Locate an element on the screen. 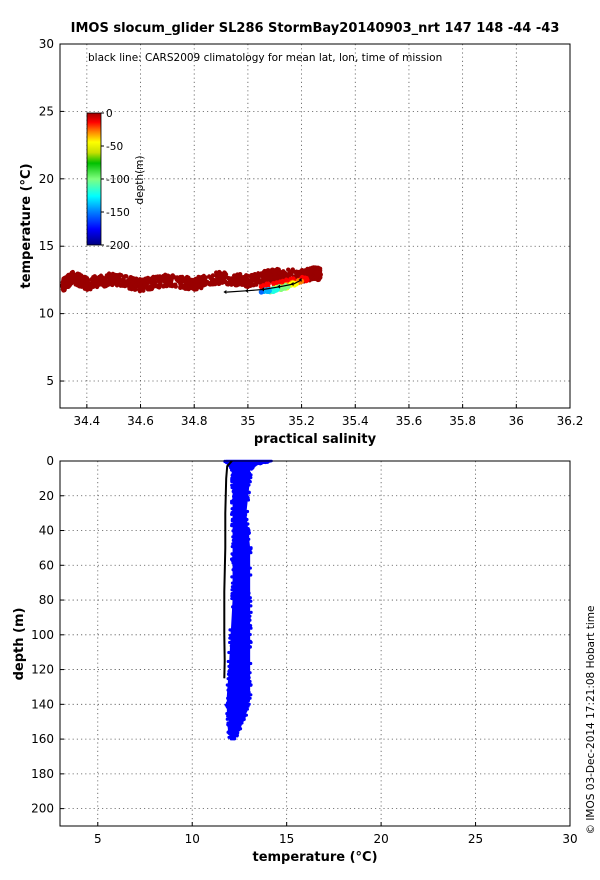 The image size is (600, 880). ts-y-tick-label: 5 is located at coordinates (50, 381).